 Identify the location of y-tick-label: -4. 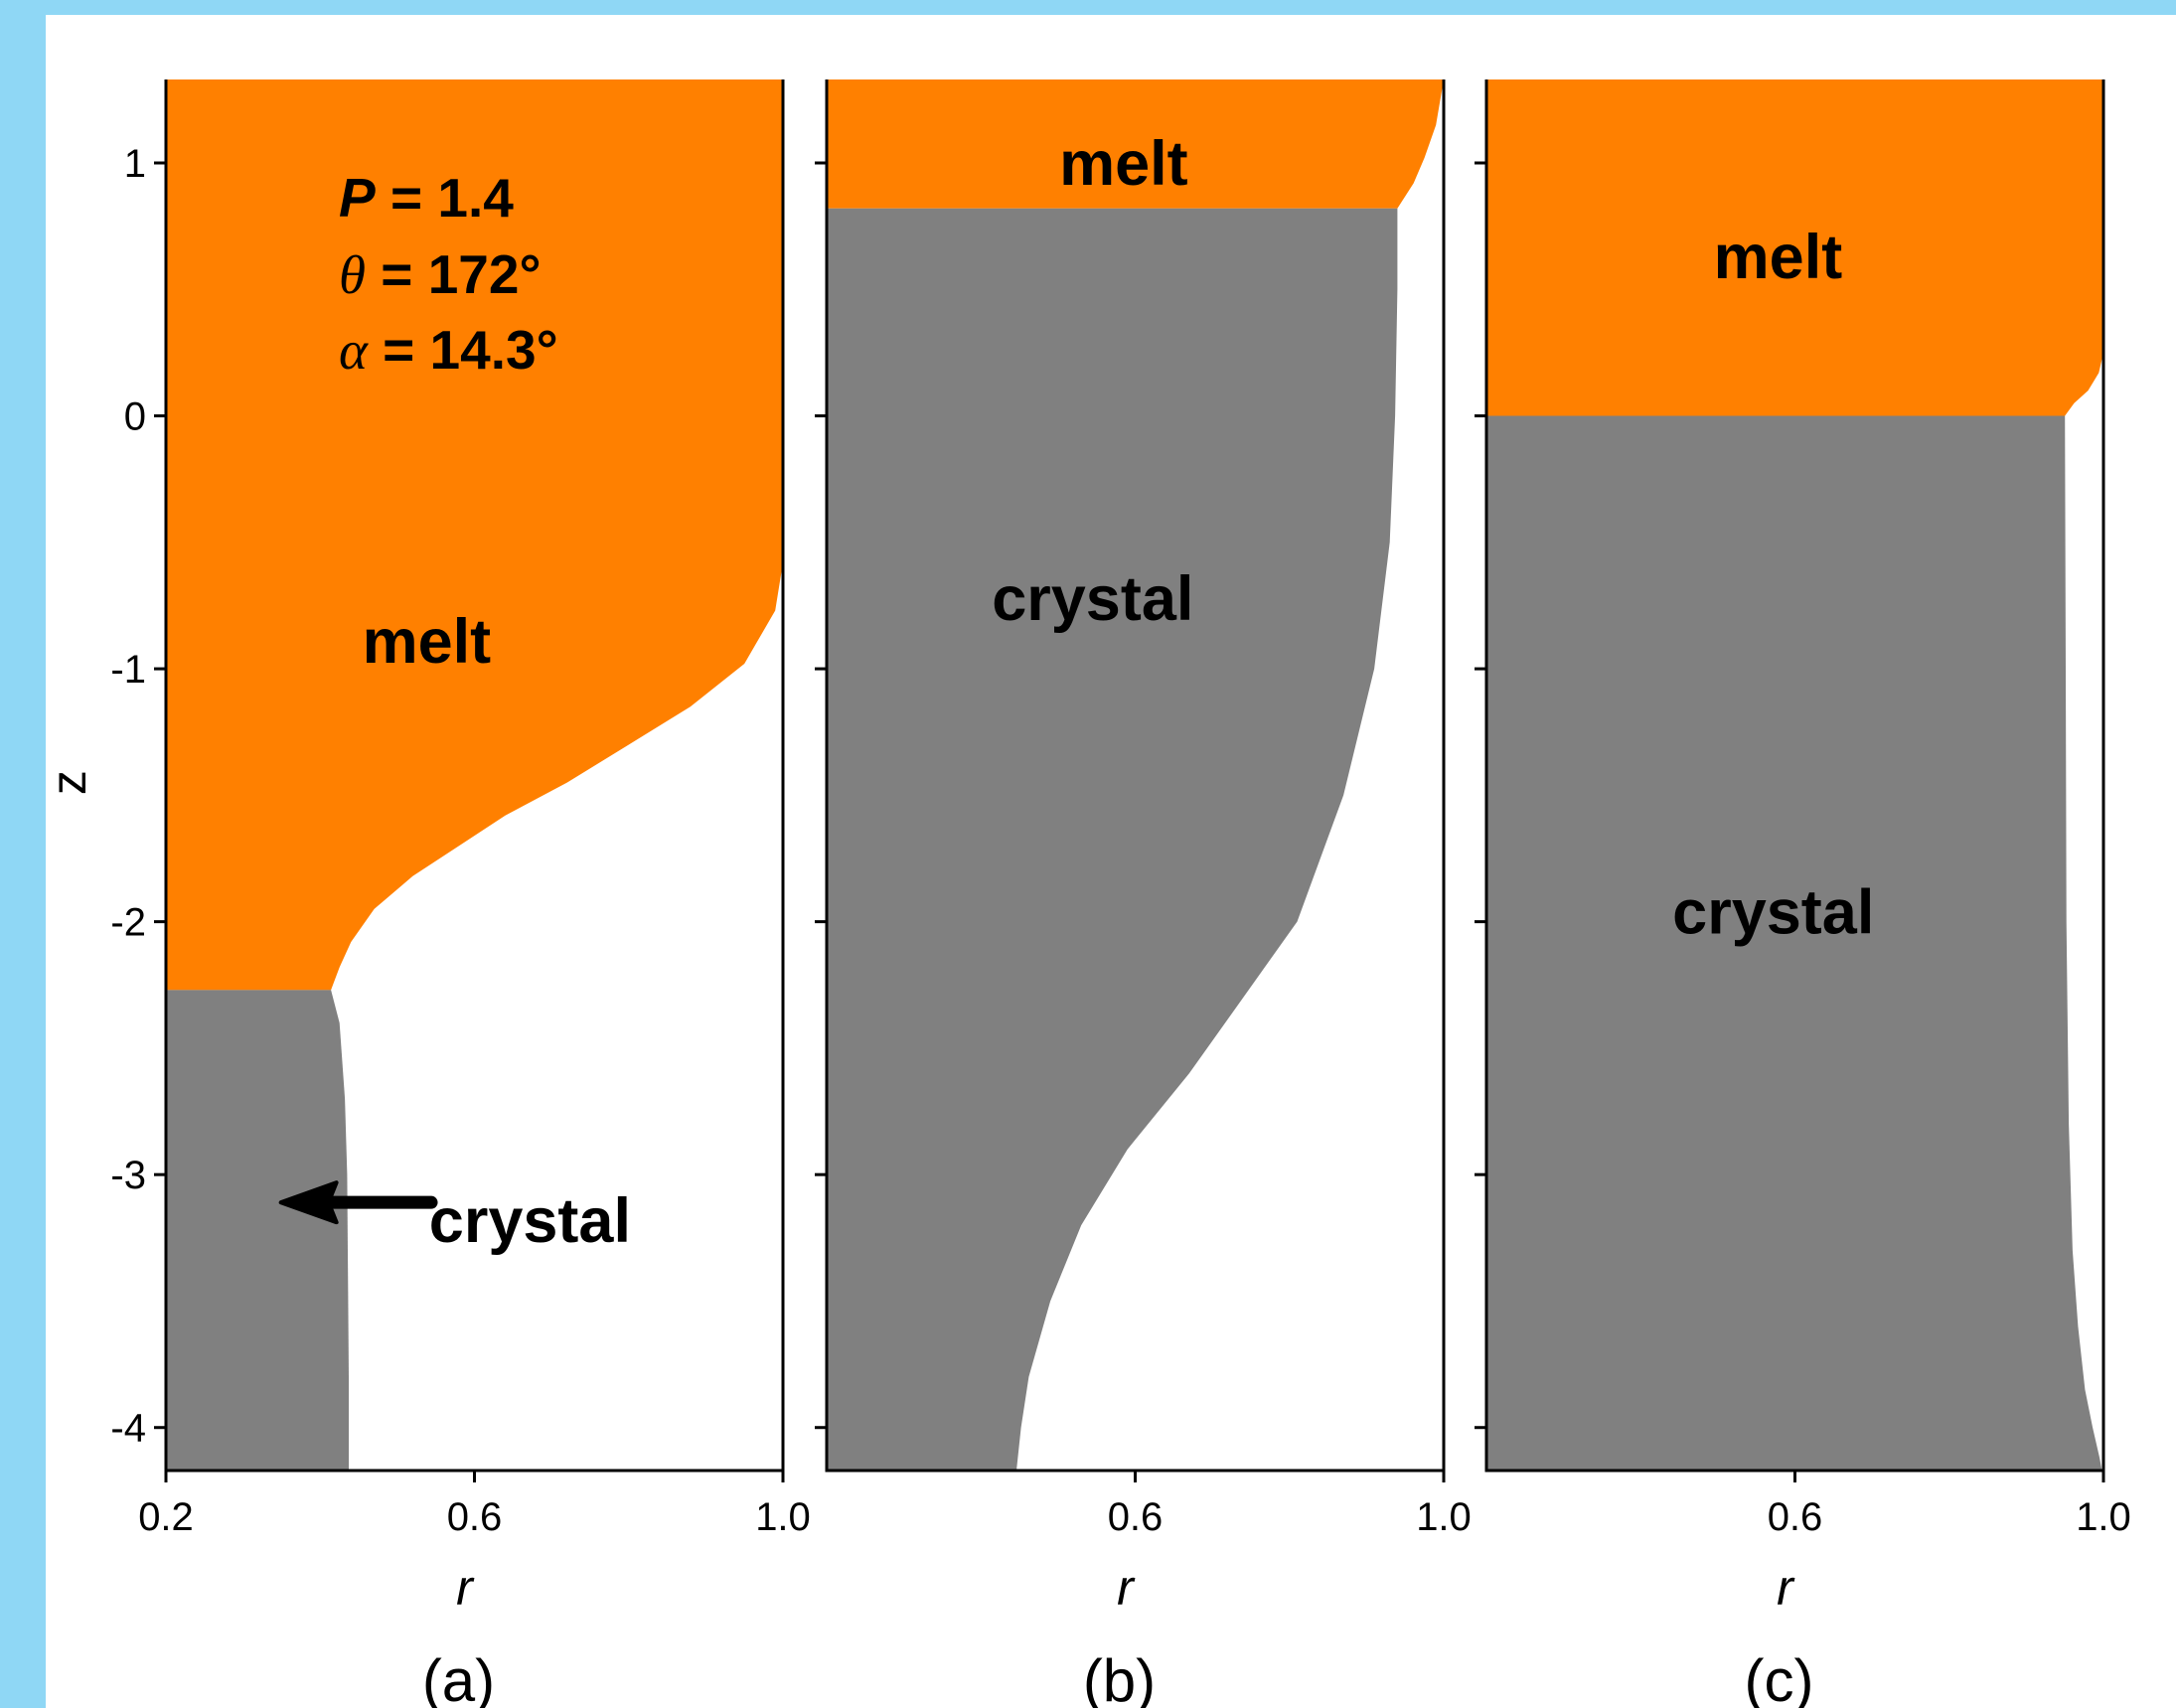
(128, 1429).